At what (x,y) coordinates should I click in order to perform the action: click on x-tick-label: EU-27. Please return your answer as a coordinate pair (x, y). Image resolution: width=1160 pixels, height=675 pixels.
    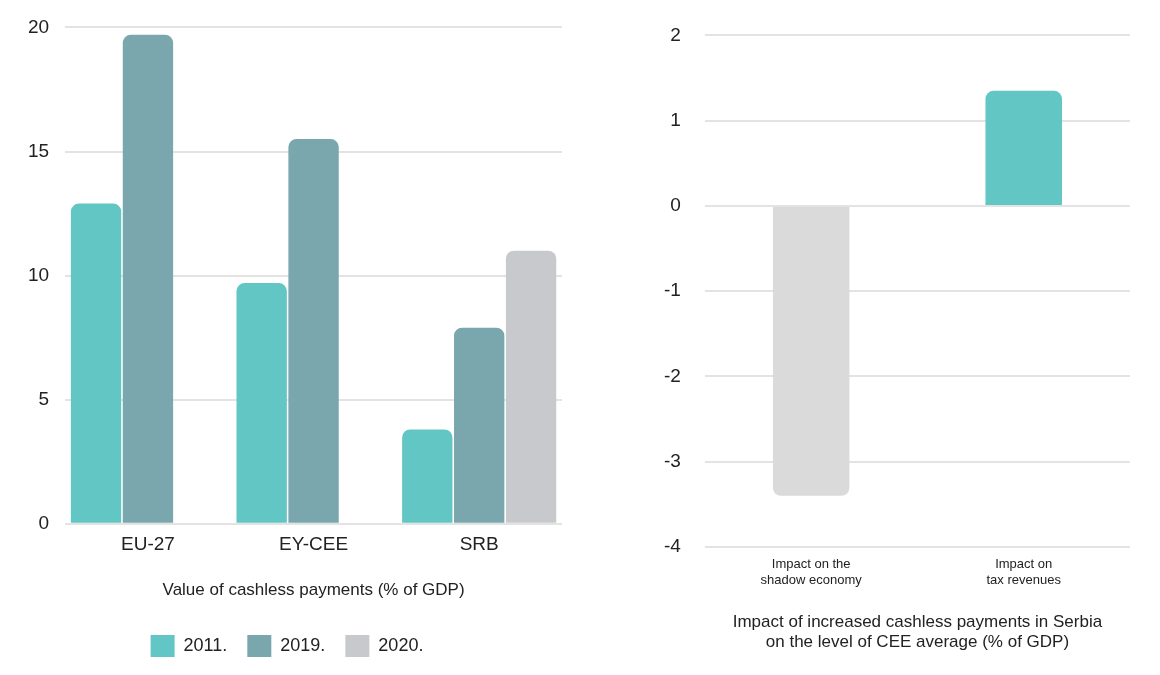
    Looking at the image, I should click on (148, 544).